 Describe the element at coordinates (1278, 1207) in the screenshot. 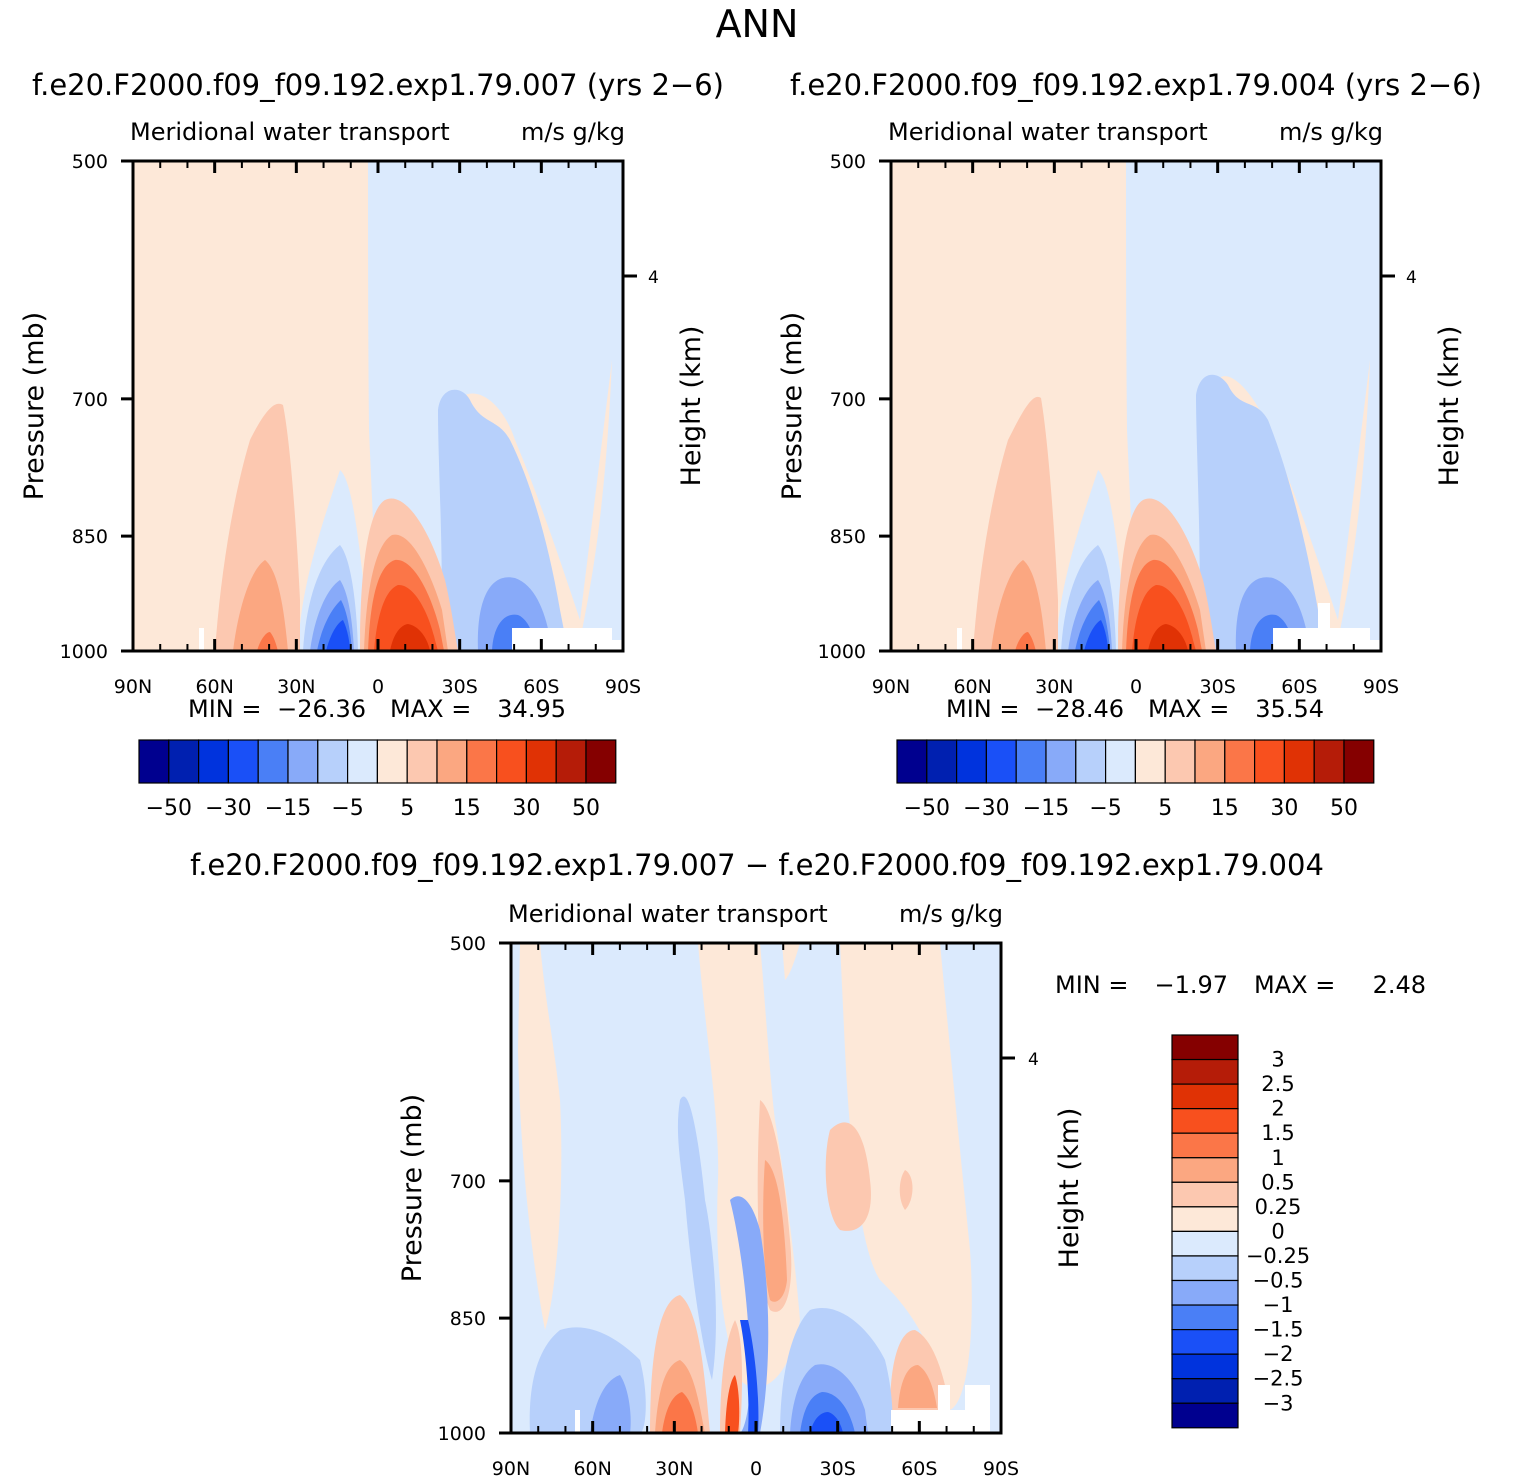

I see `colorbar-label: 0.25` at that location.